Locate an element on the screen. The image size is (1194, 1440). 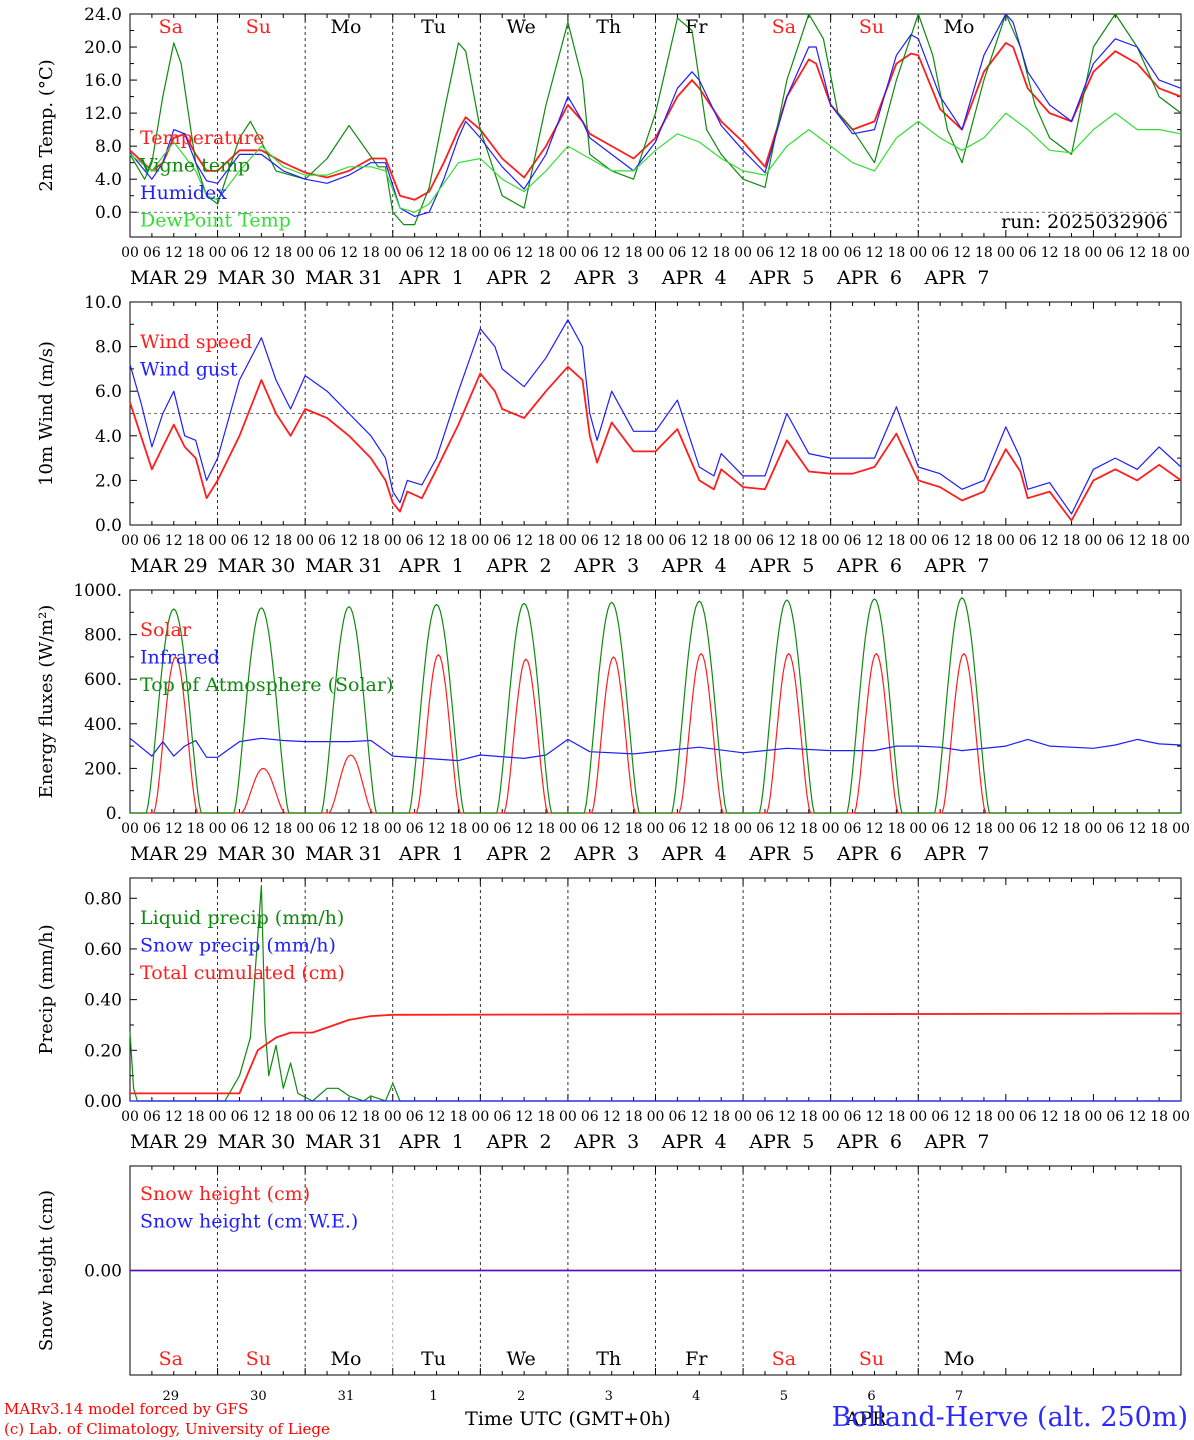
y-tick-label: 10.0 is located at coordinates (103, 303).